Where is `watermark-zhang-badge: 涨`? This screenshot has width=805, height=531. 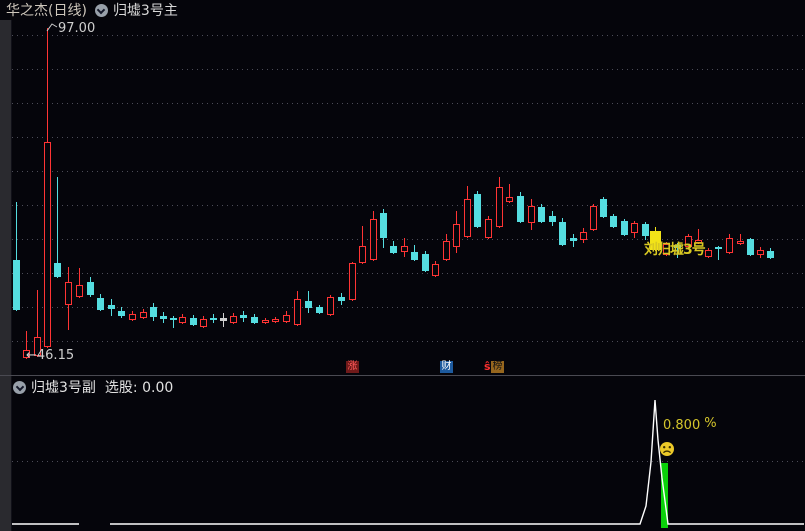 watermark-zhang-badge: 涨 is located at coordinates (352, 367).